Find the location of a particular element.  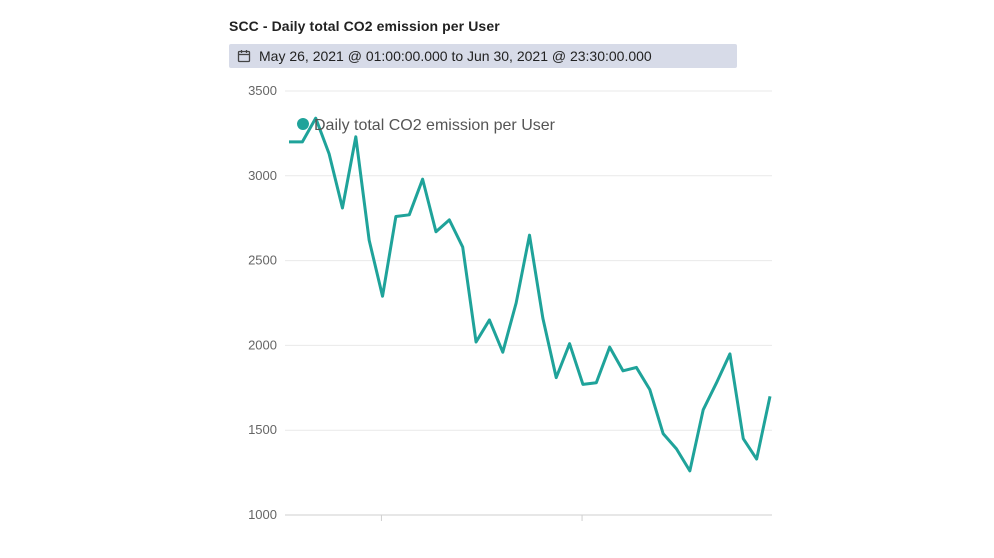

y-tick-label: 2500 is located at coordinates (262, 260).